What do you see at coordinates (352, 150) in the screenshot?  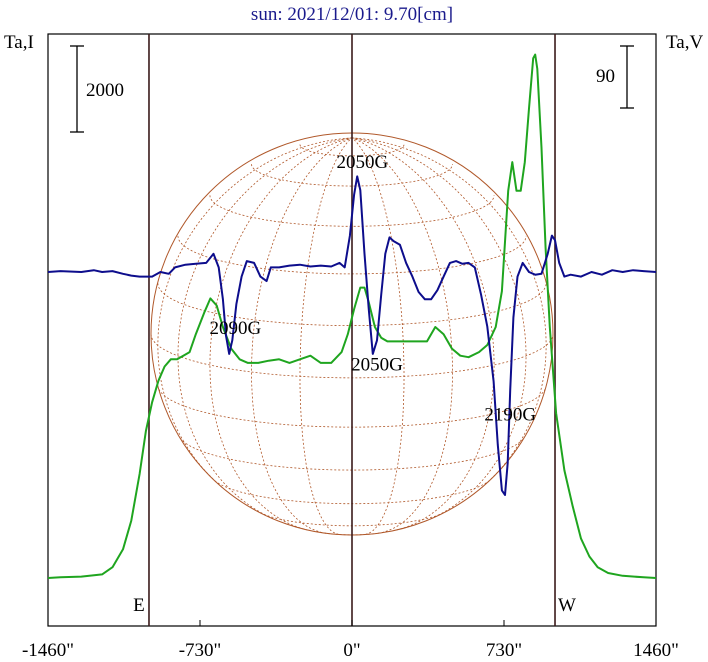 I see `latitude-line` at bounding box center [352, 150].